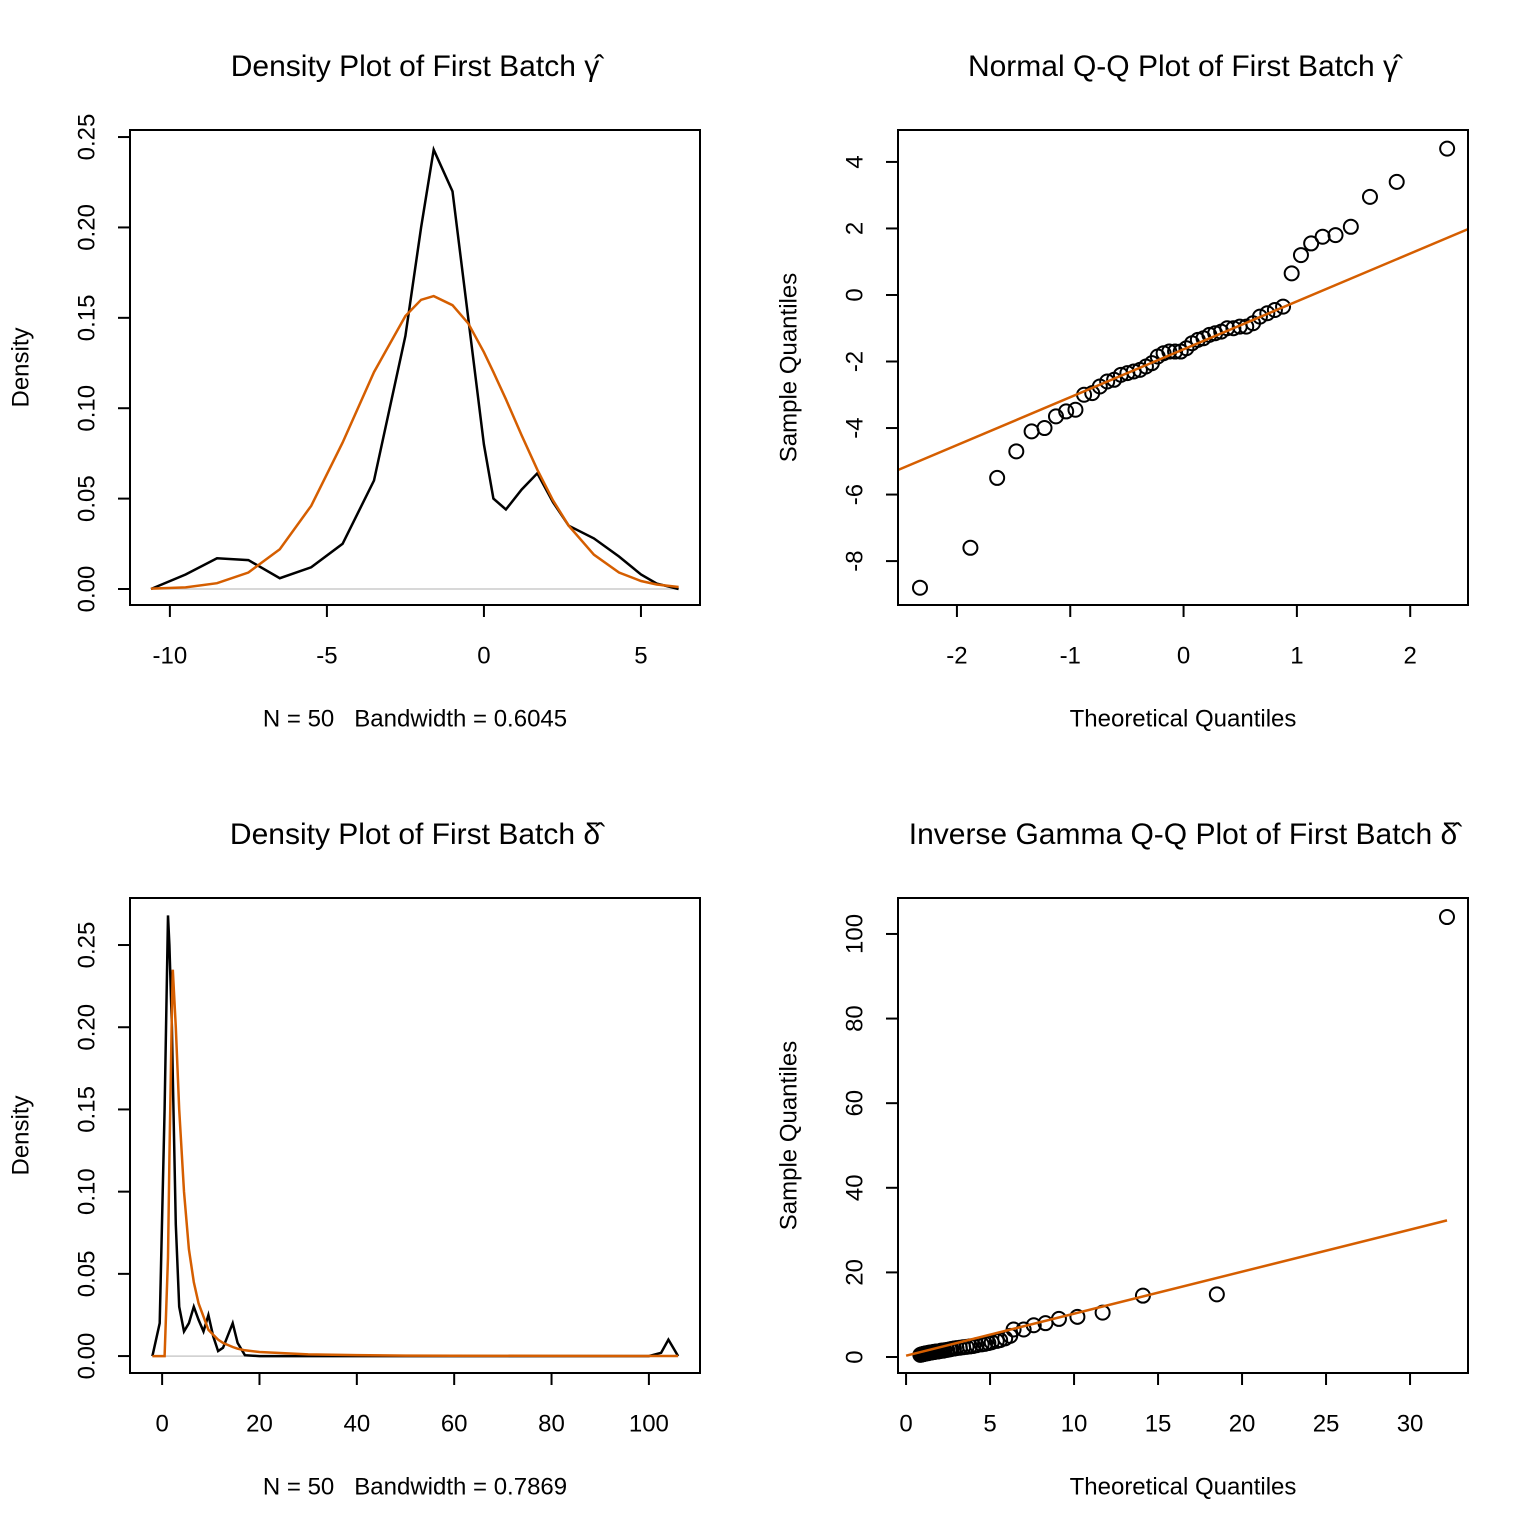  Describe the element at coordinates (854, 228) in the screenshot. I see `y-tick-label: 2` at that location.